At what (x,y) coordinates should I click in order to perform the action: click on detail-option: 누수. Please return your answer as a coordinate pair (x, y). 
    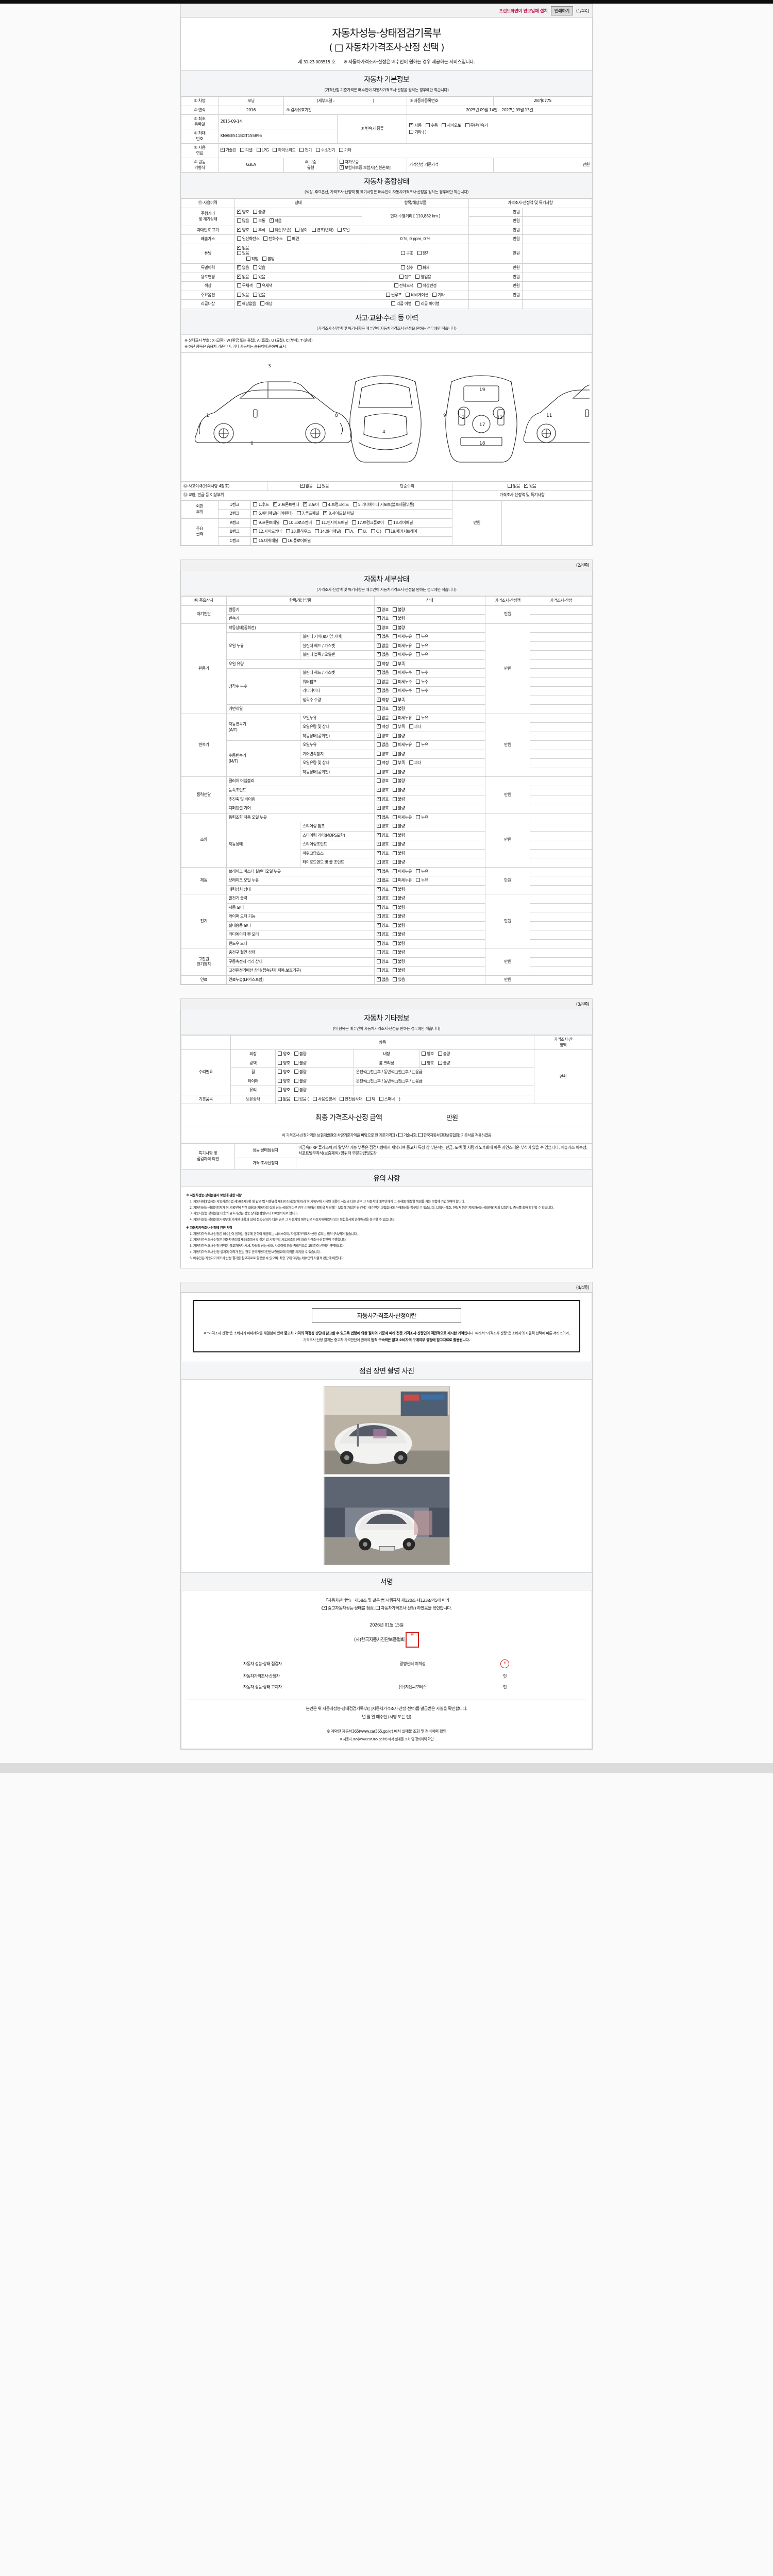
    Looking at the image, I should click on (422, 691).